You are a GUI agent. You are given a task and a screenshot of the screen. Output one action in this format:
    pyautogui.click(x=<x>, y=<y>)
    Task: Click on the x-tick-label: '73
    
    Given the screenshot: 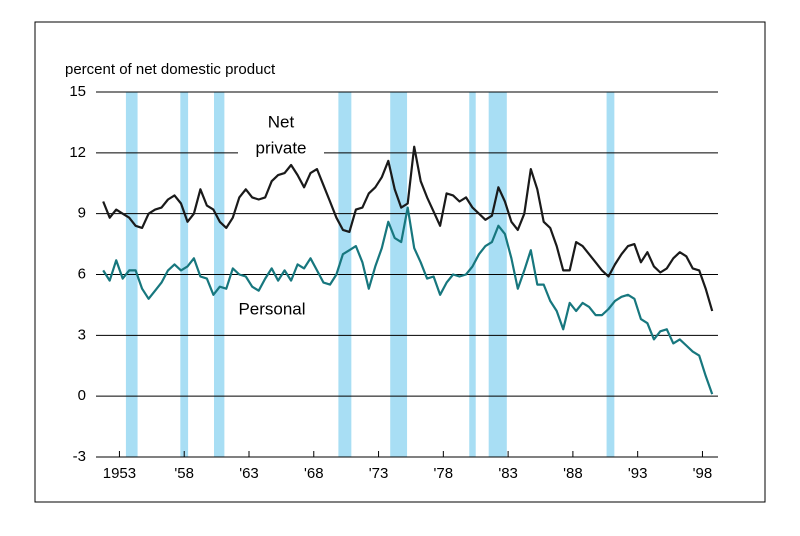 What is the action you would take?
    pyautogui.click(x=379, y=473)
    